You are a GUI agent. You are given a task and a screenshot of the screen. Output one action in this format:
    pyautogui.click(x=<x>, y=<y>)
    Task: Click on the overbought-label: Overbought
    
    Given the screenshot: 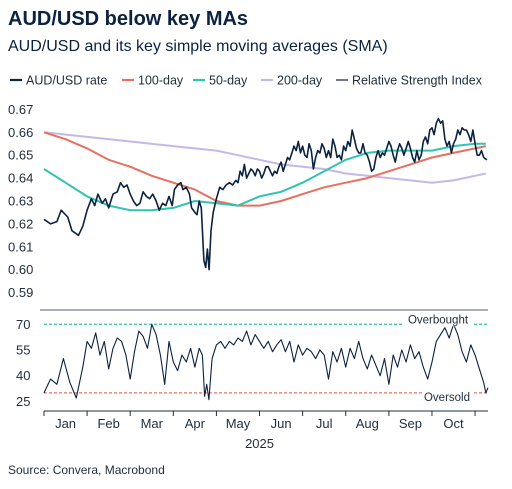 What is the action you would take?
    pyautogui.click(x=438, y=320)
    